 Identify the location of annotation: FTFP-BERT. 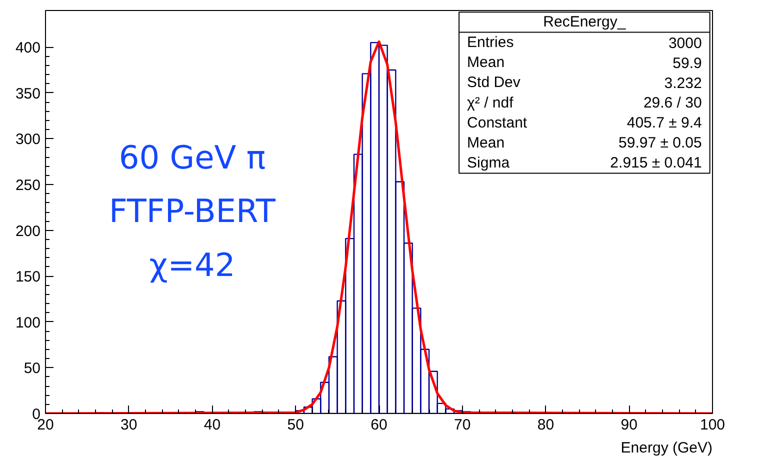
(192, 211).